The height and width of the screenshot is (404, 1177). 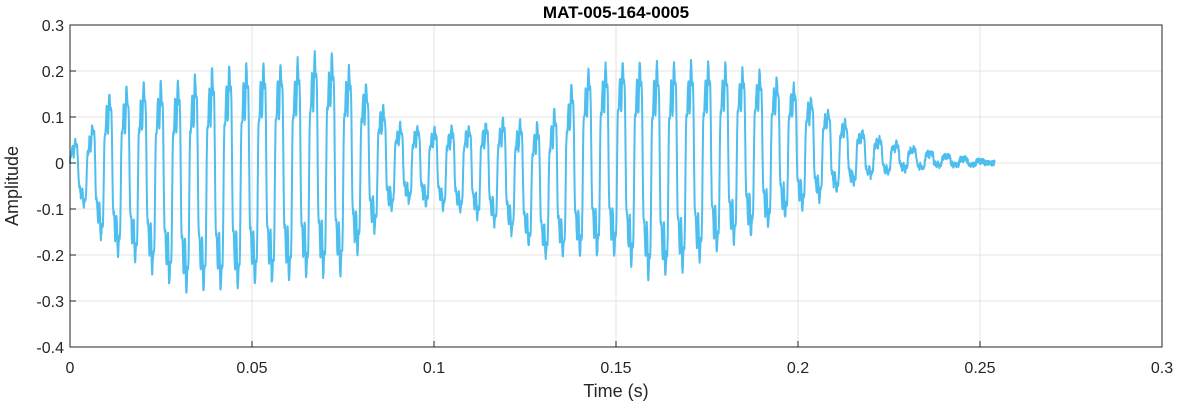 What do you see at coordinates (615, 391) in the screenshot?
I see `x-axis-label: Time (s)` at bounding box center [615, 391].